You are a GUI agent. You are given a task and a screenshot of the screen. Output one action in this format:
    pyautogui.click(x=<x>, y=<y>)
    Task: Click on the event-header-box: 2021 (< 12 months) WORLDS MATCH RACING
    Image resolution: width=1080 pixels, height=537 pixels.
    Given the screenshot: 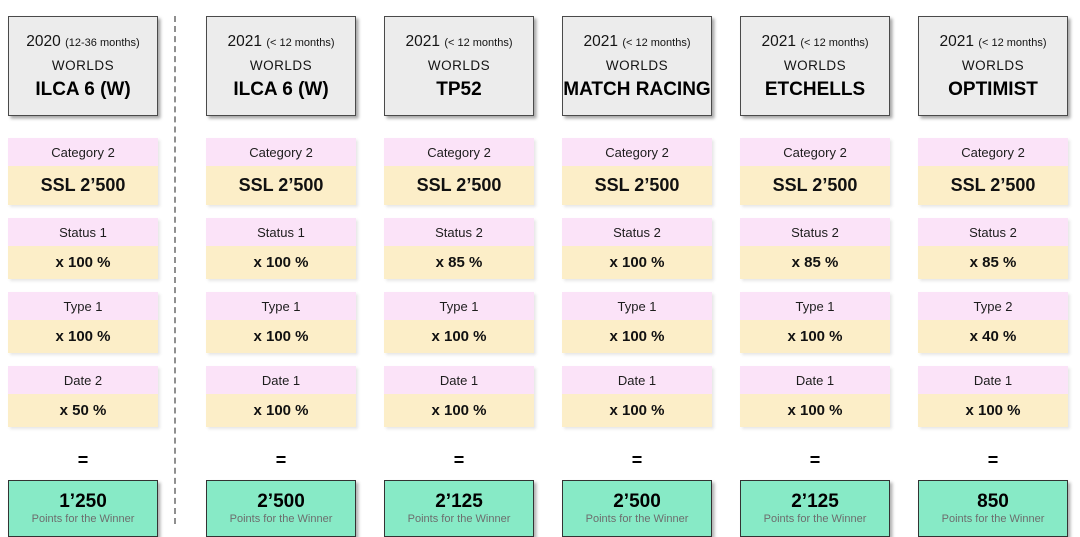 What is the action you would take?
    pyautogui.click(x=637, y=66)
    